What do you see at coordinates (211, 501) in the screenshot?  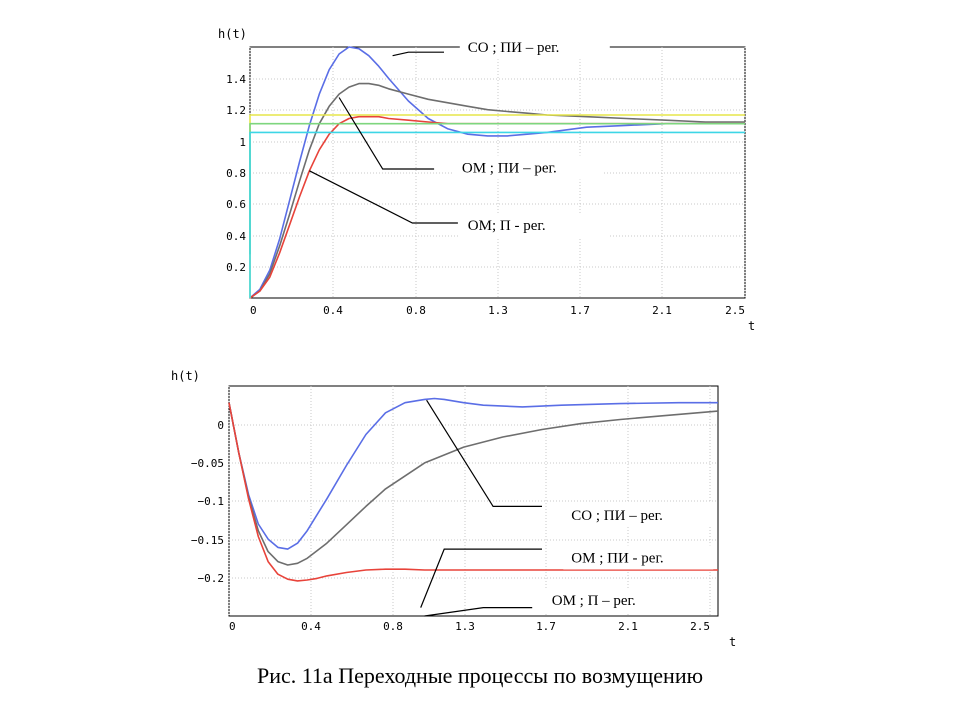 I see `y-tick-label: −0.1` at bounding box center [211, 501].